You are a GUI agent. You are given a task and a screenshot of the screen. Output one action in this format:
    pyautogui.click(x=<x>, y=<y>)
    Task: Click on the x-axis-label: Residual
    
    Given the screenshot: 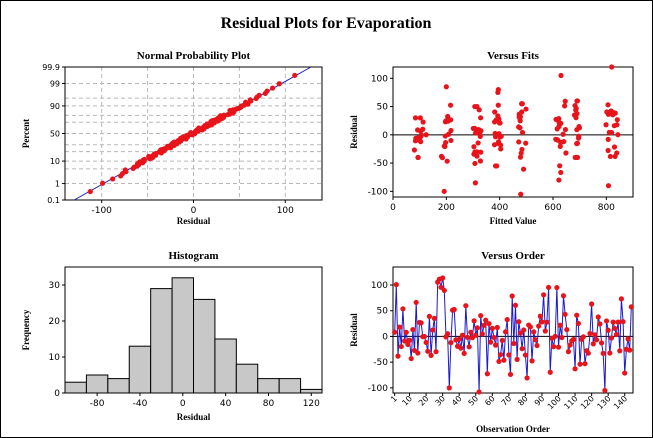 What is the action you would take?
    pyautogui.click(x=194, y=221)
    